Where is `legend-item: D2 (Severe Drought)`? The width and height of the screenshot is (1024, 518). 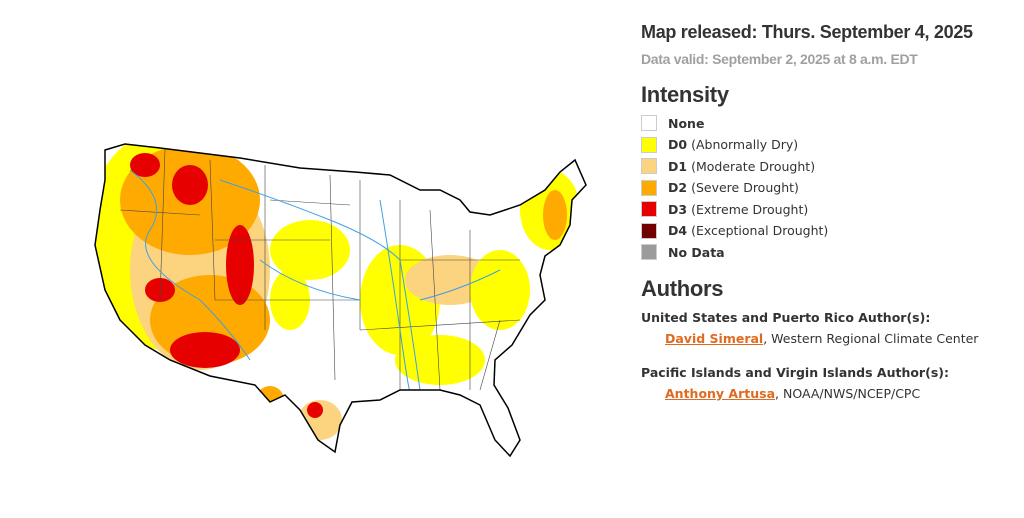
legend-item: D2 (Severe Drought) is located at coordinates (720, 187).